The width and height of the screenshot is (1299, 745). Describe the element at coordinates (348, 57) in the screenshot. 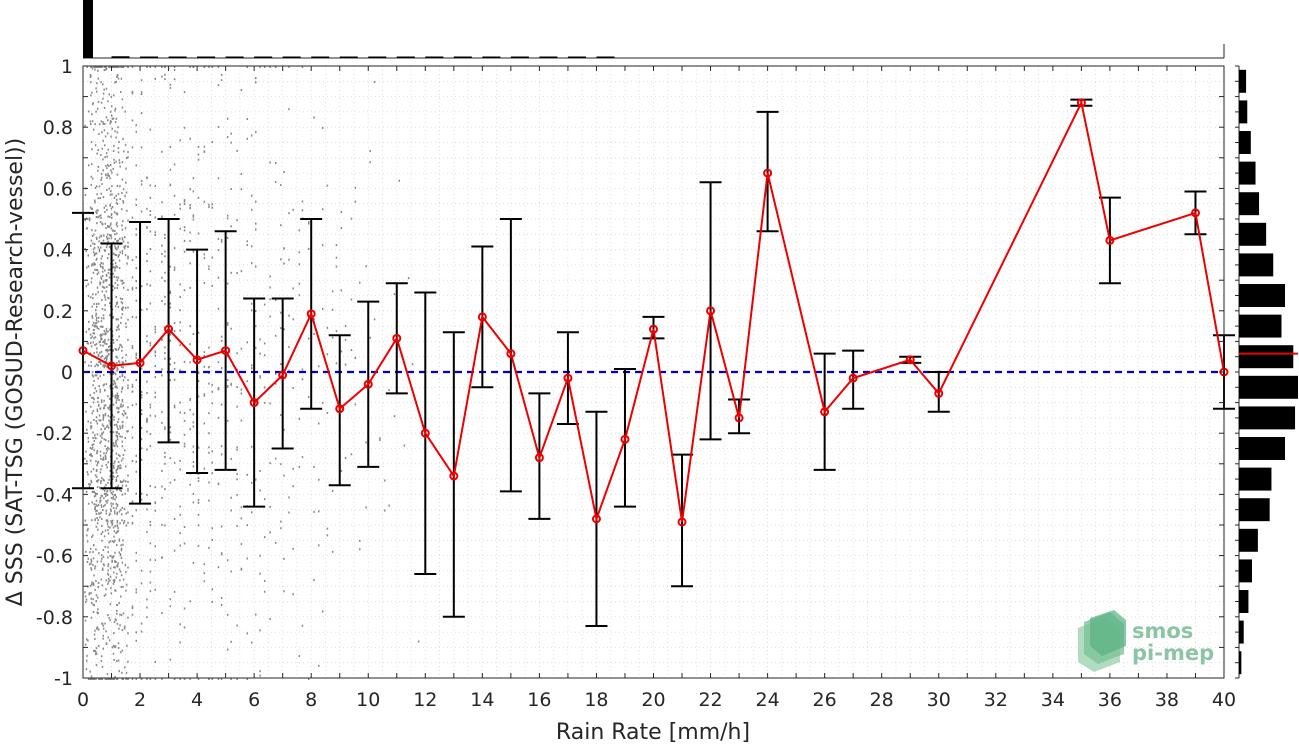

I see `top-hist-bar` at that location.